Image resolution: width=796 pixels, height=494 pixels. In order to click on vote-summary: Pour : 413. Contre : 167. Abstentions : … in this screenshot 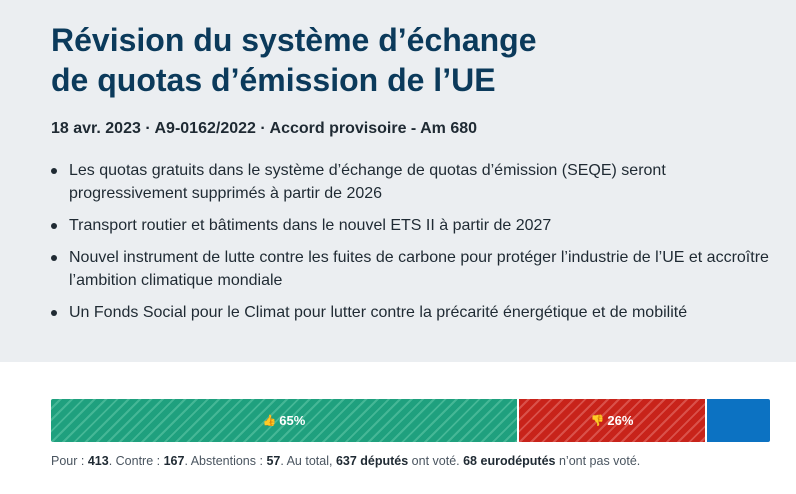, I will do `click(345, 461)`.